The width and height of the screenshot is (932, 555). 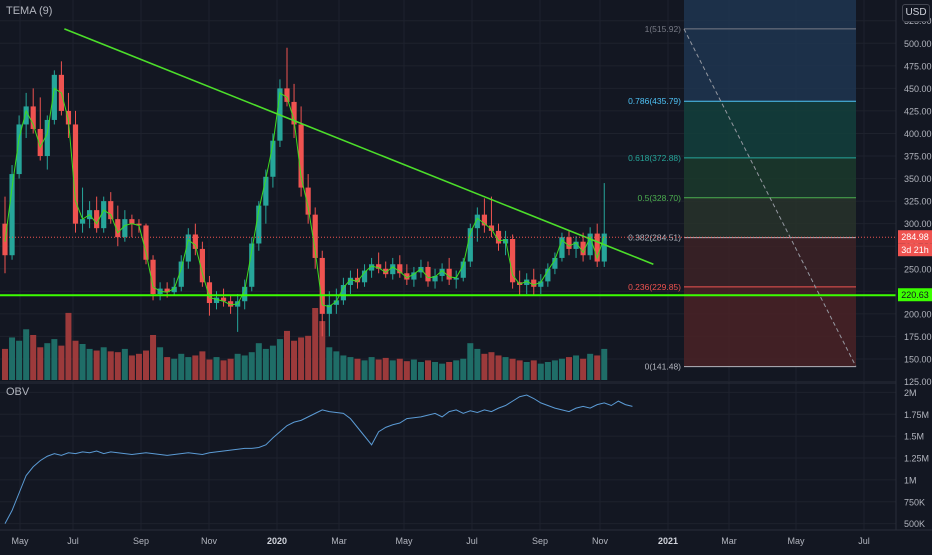 What do you see at coordinates (918, 202) in the screenshot?
I see `price-tick-label: 325.00` at bounding box center [918, 202].